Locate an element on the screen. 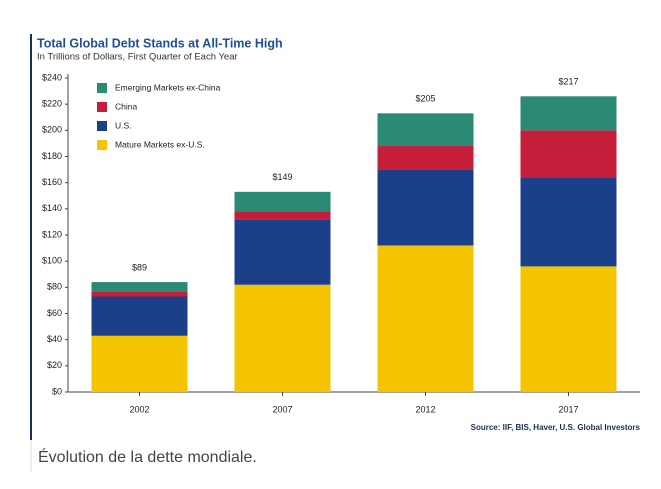  y-tick-label: $120 is located at coordinates (52, 234).